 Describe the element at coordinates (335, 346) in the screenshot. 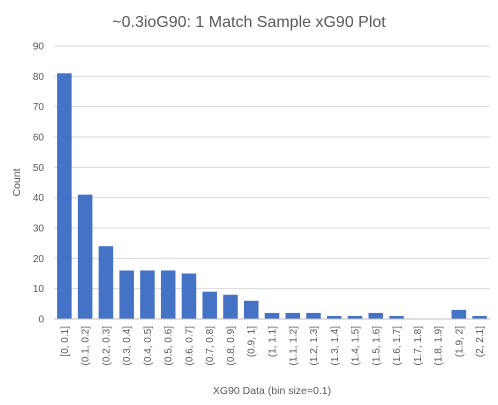

I see `x-tick-label: (1.3, 1.4]` at that location.